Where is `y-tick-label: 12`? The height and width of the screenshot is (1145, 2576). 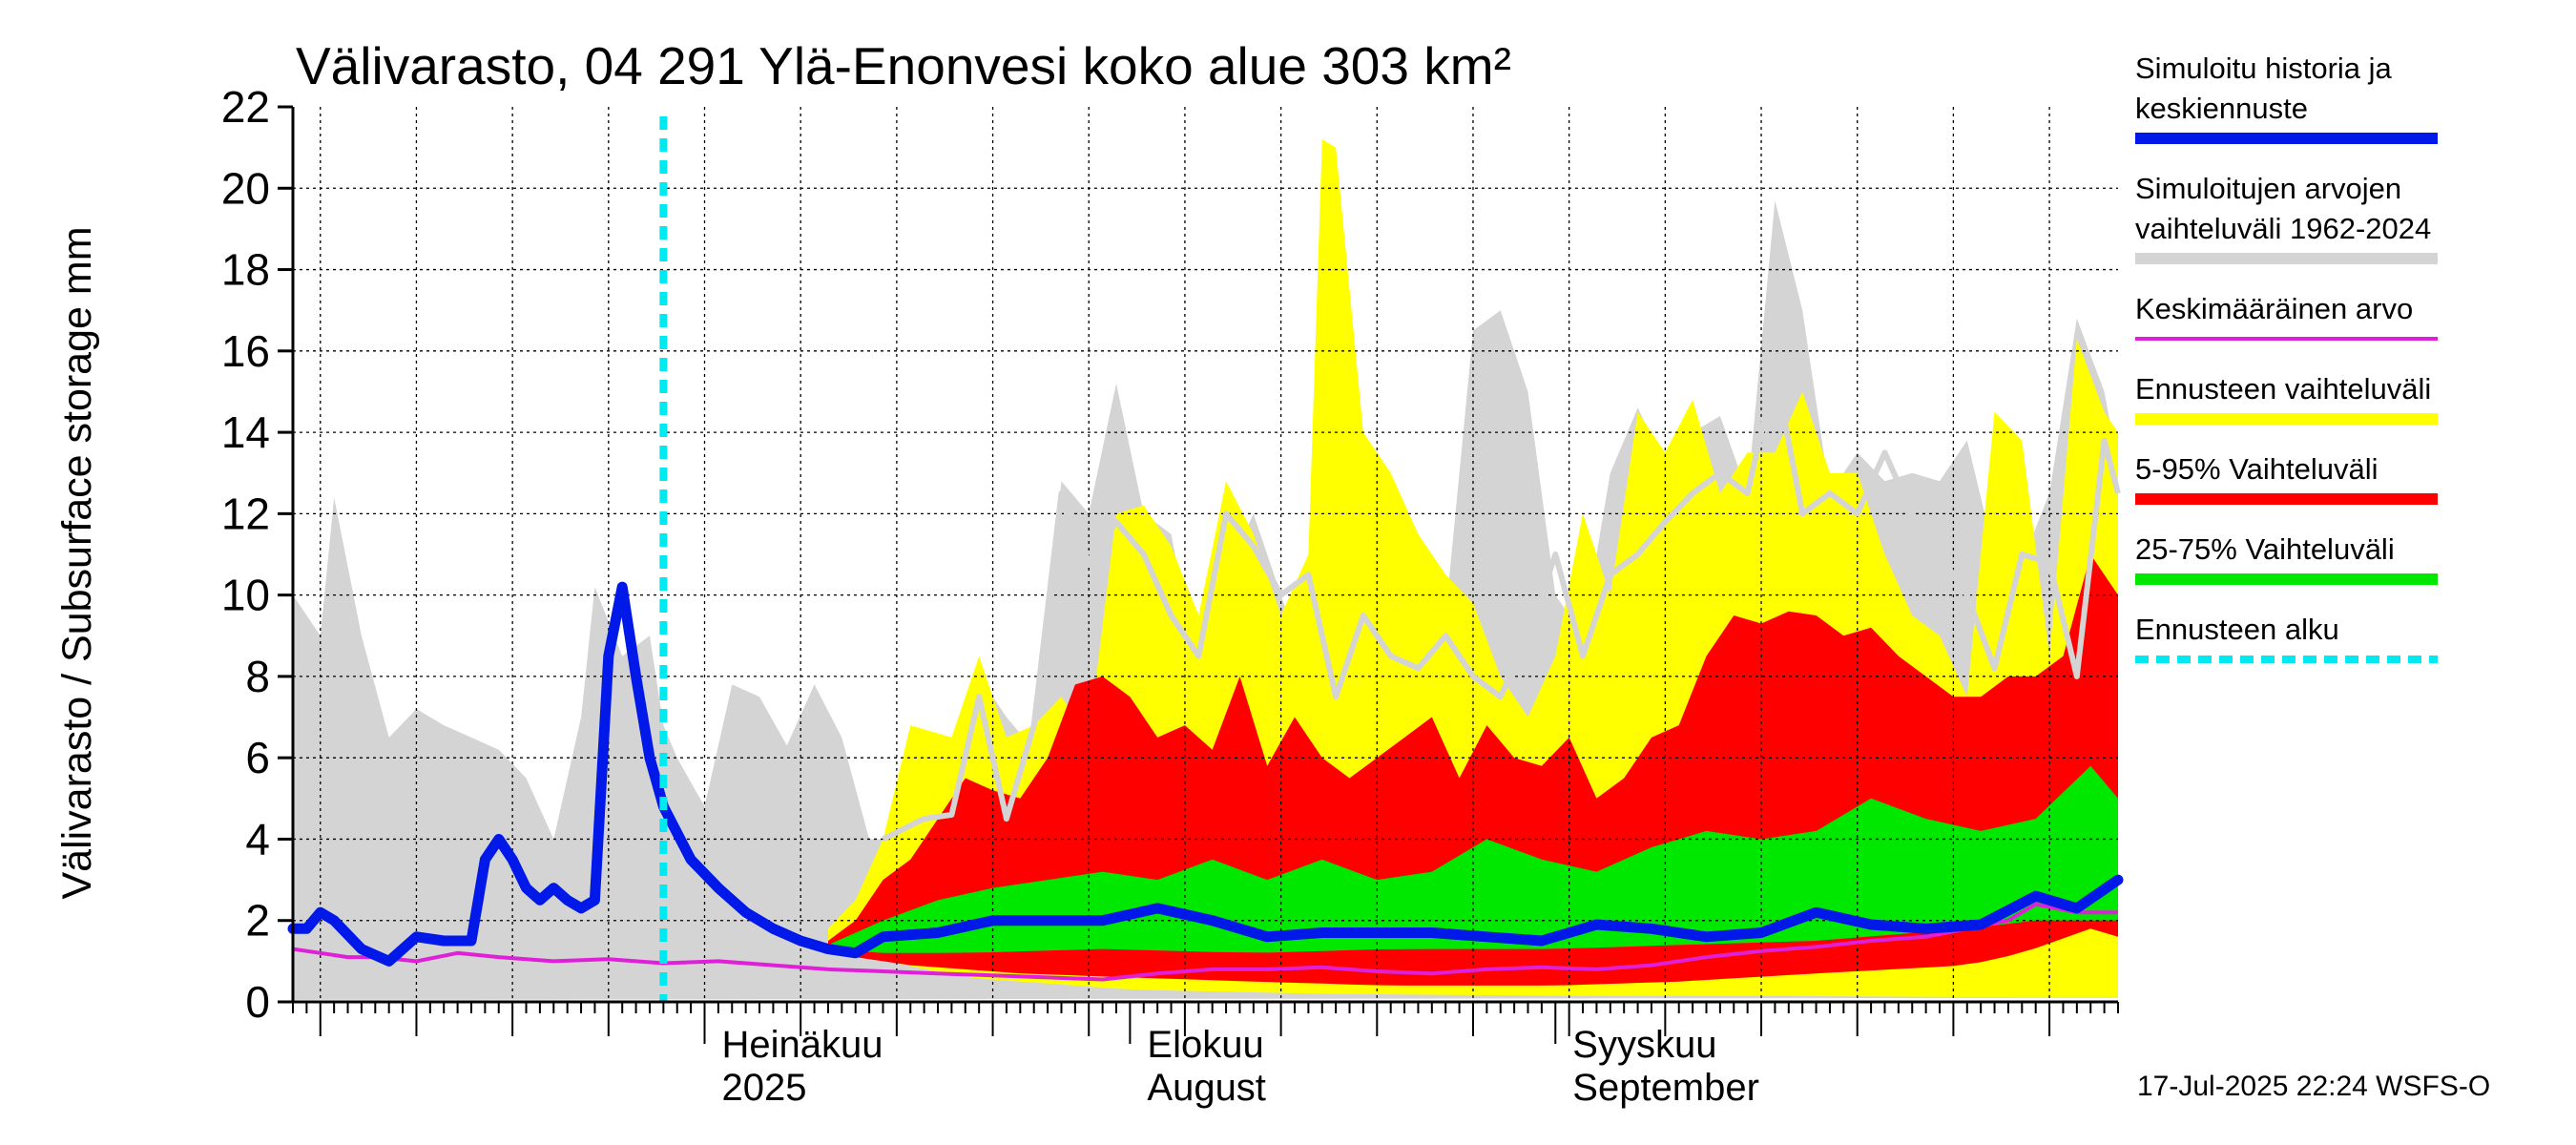
y-tick-label: 12 is located at coordinates (245, 514).